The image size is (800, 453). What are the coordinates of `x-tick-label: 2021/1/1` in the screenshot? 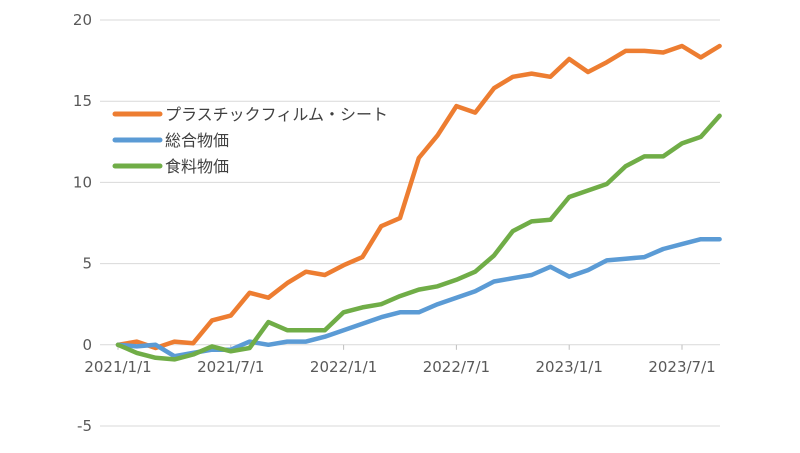 It's located at (117, 367).